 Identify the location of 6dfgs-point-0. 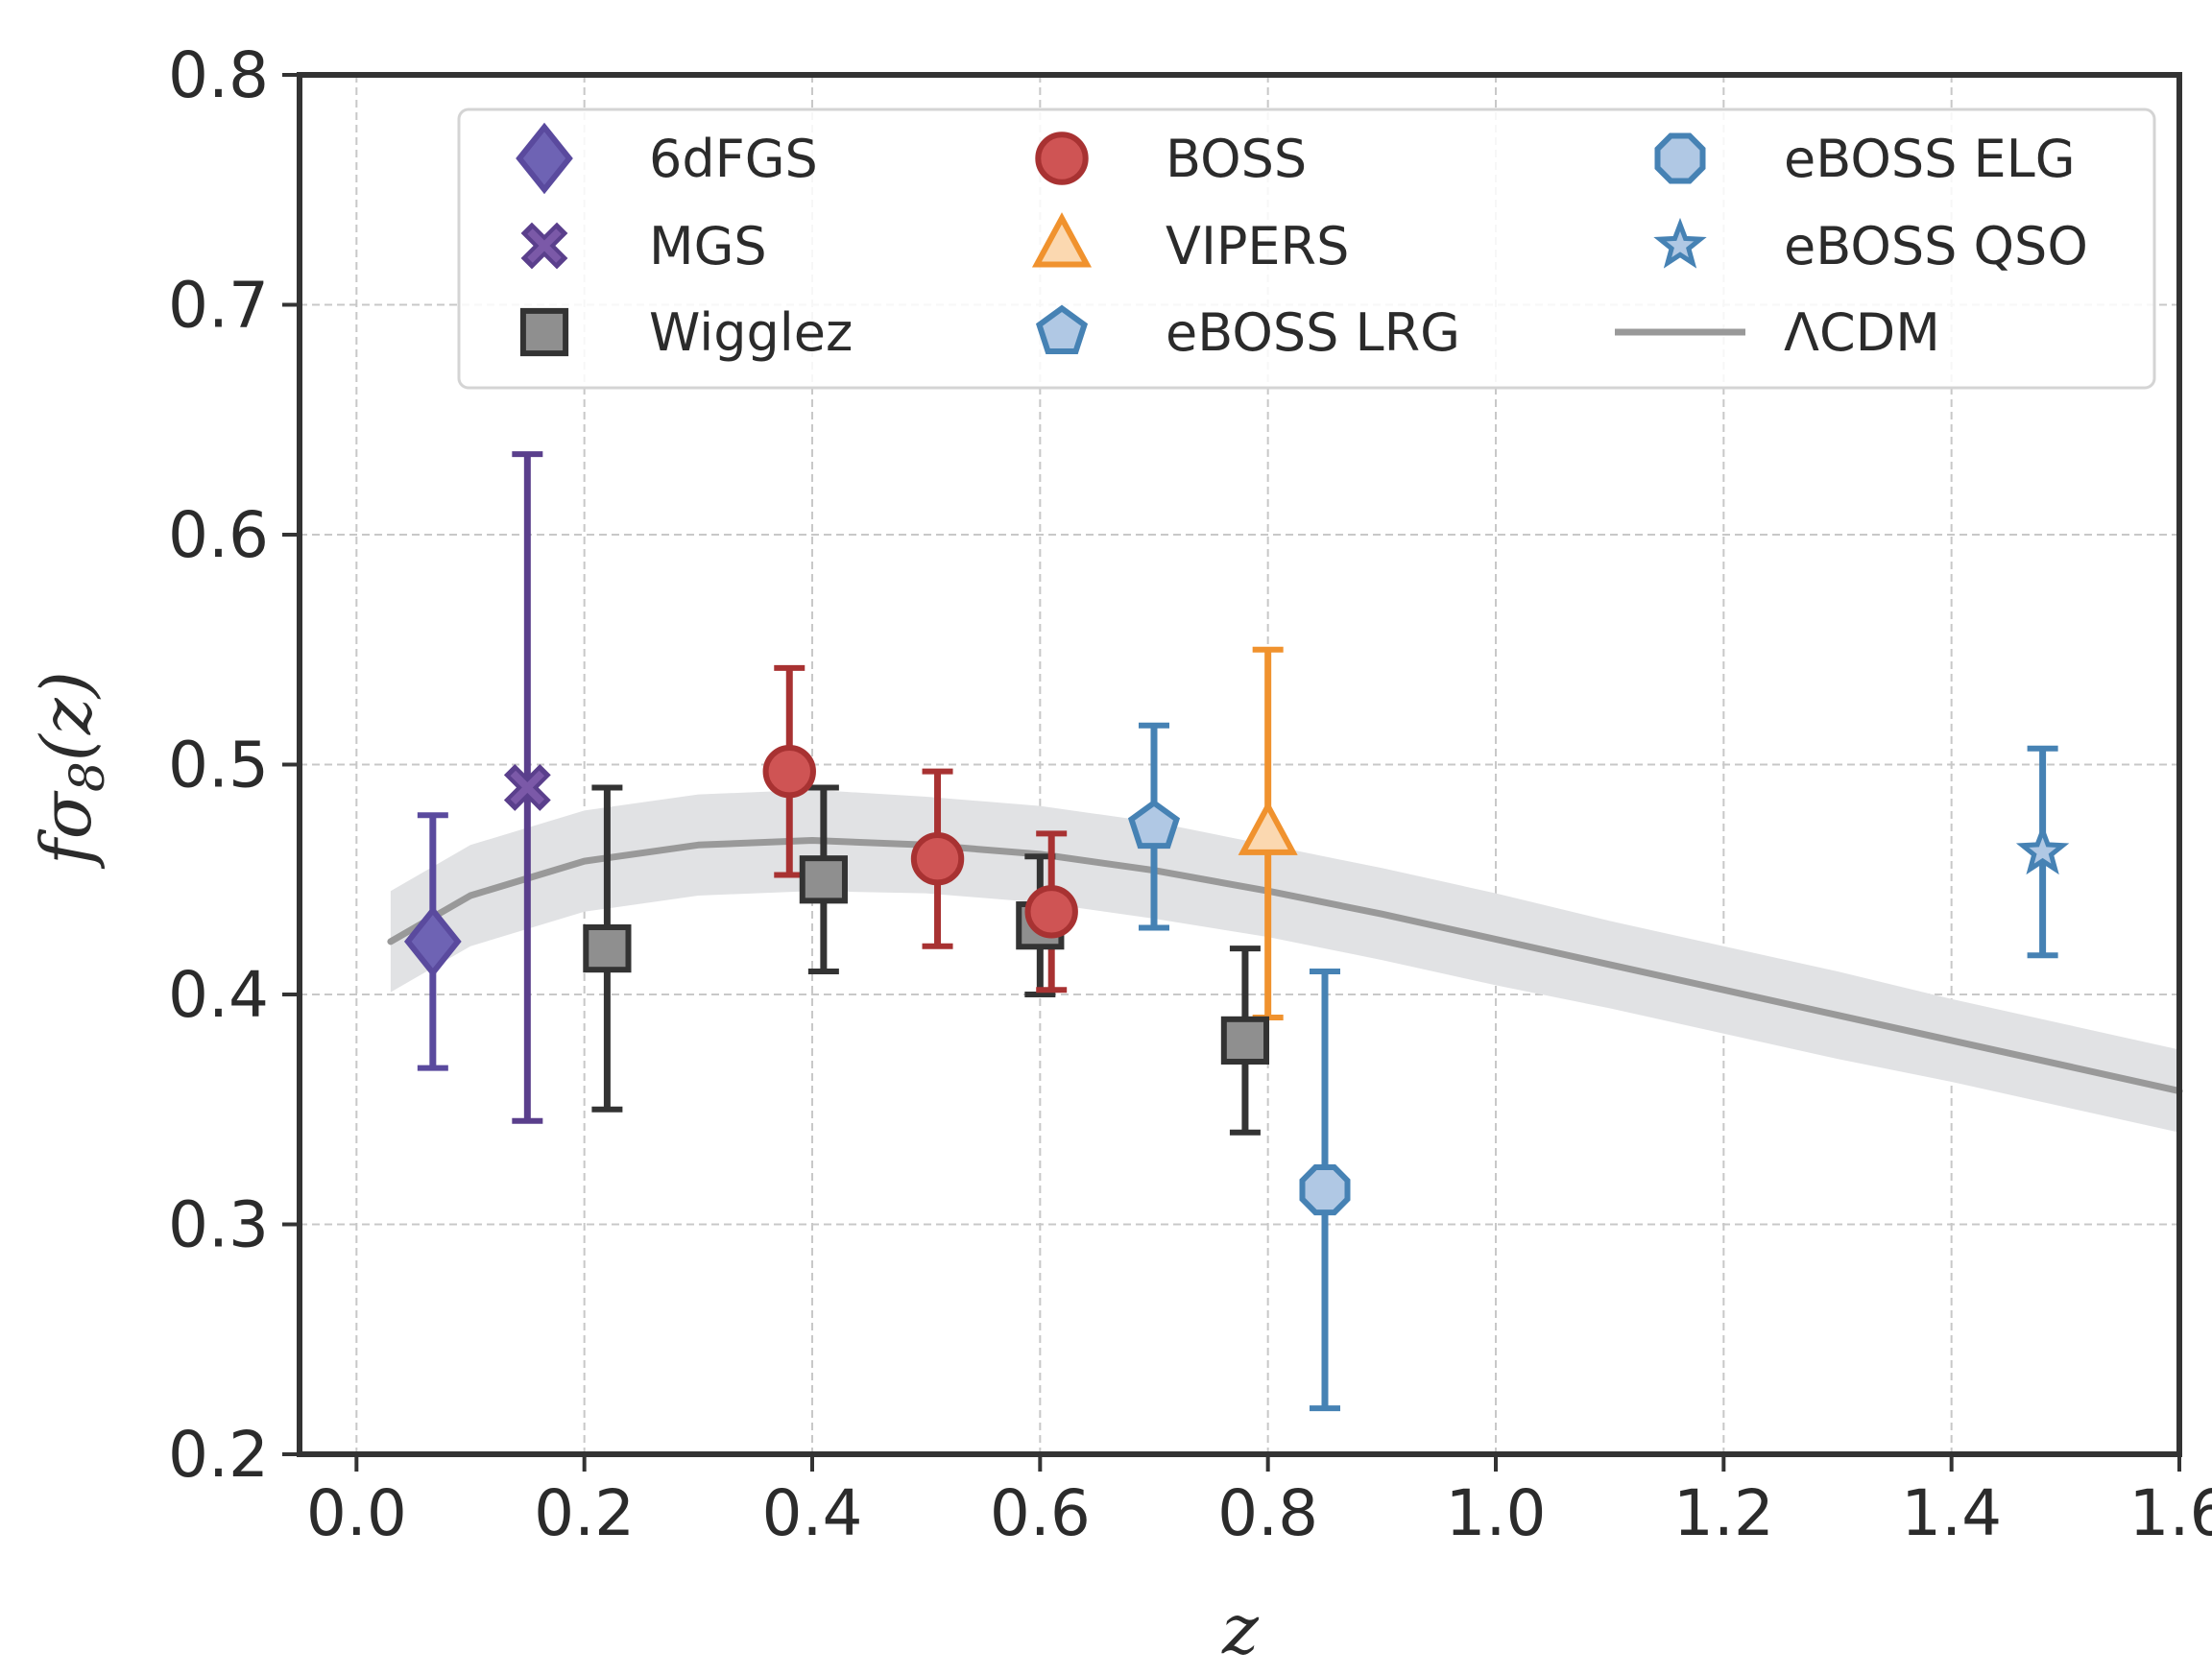
(432, 941).